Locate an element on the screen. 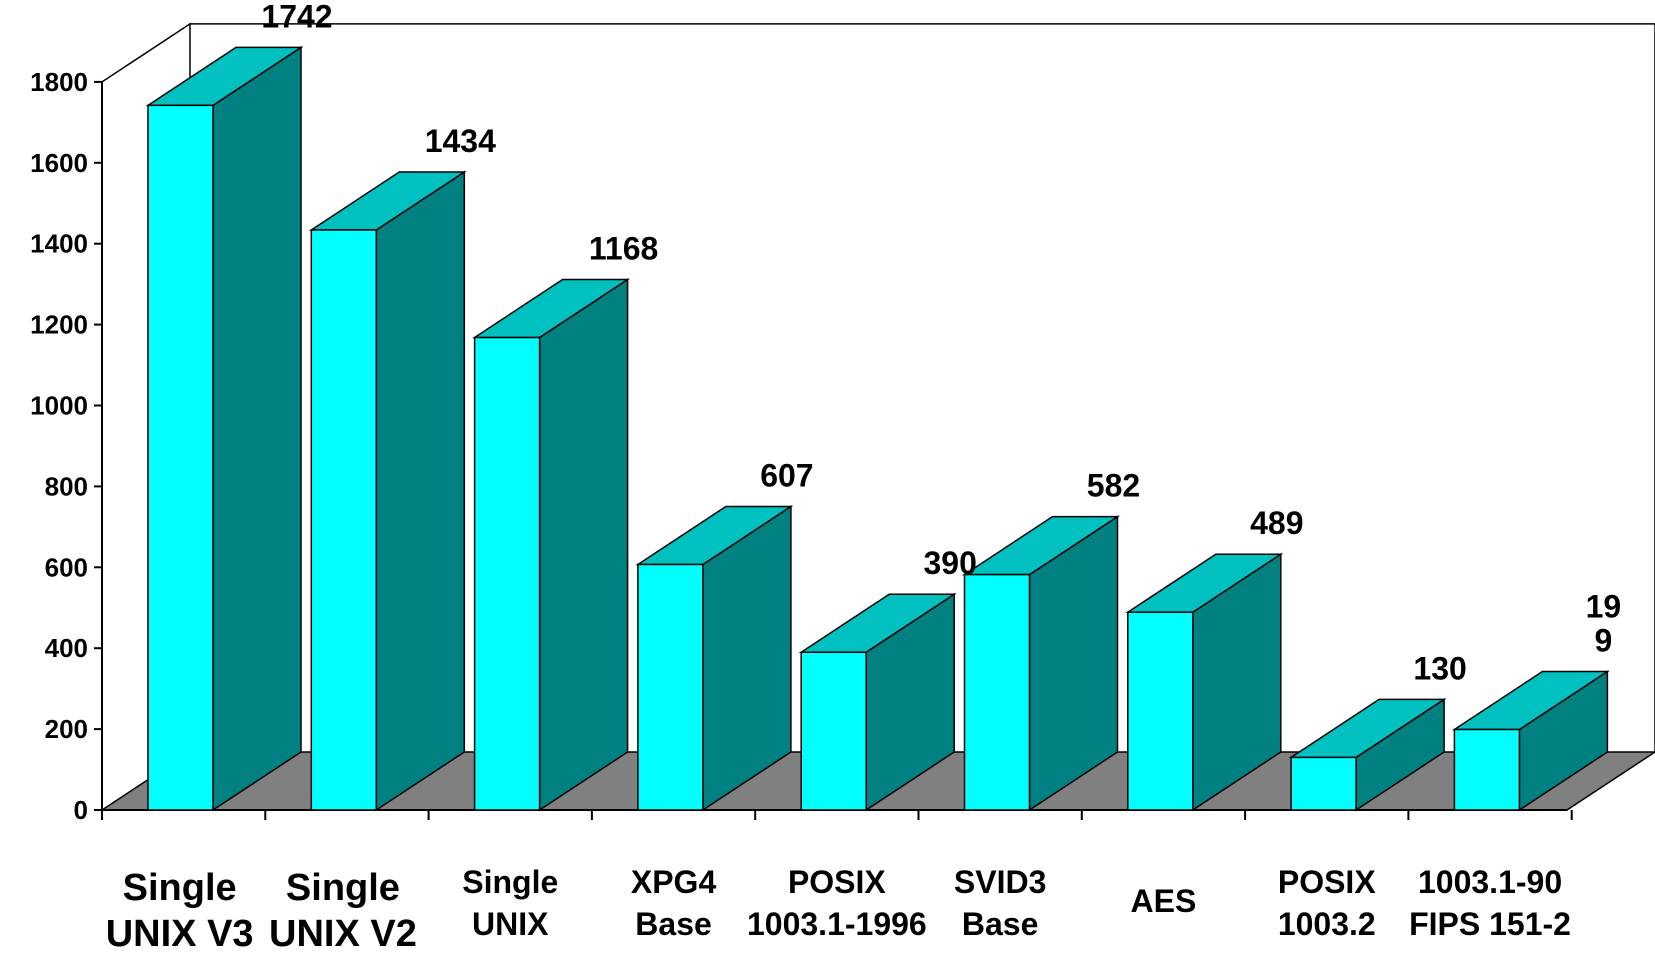  data-label: 9 is located at coordinates (1604, 641).